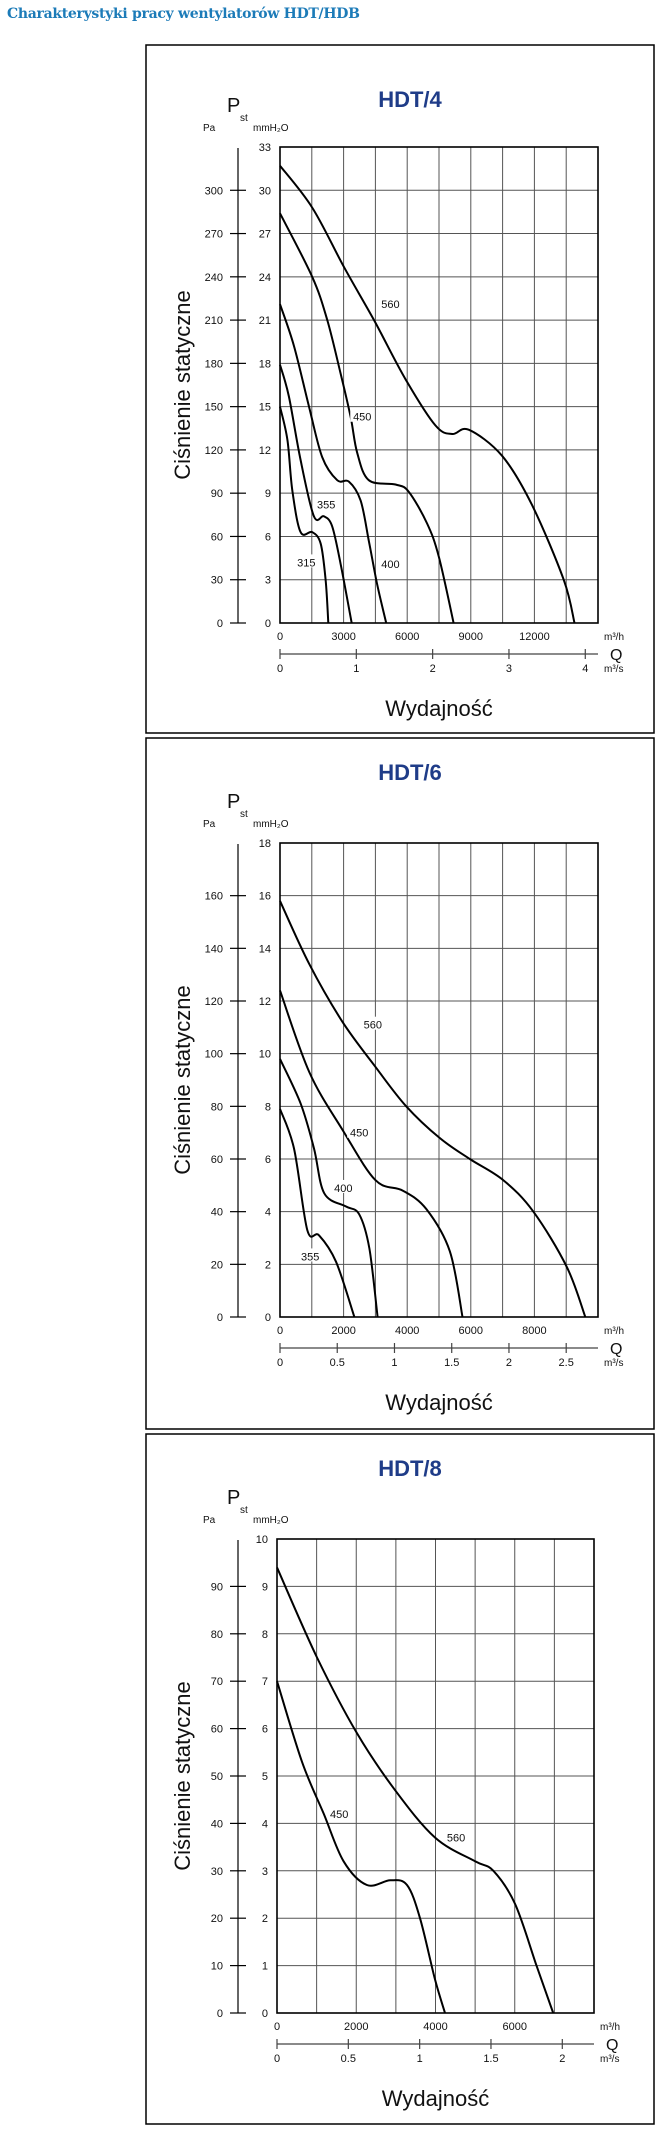  What do you see at coordinates (265, 278) in the screenshot?
I see `y-tick-label-mmh2o: 24` at bounding box center [265, 278].